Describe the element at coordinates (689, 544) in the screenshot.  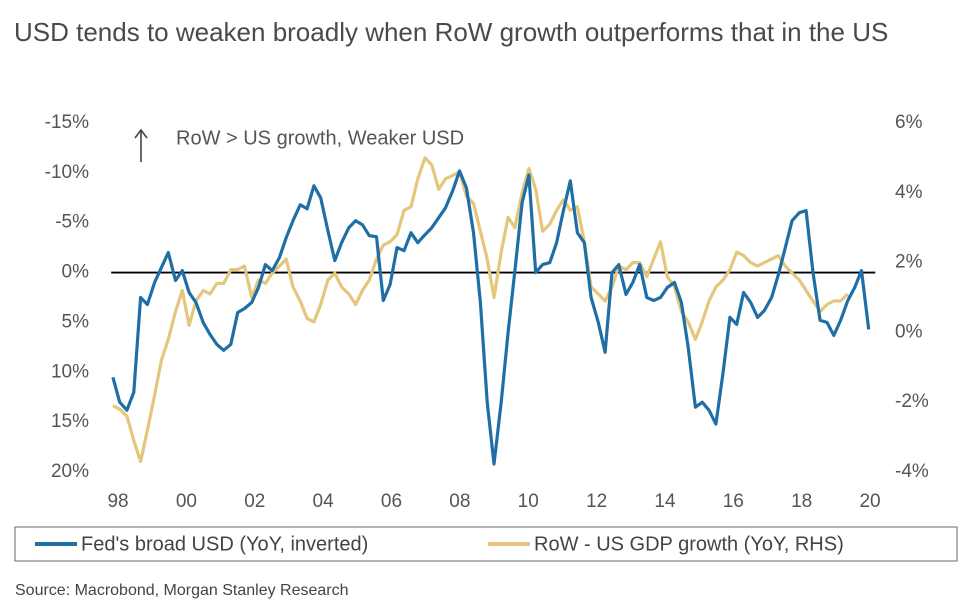
I see `legend-label: RoW - US GDP growth (YoY, RHS)` at that location.